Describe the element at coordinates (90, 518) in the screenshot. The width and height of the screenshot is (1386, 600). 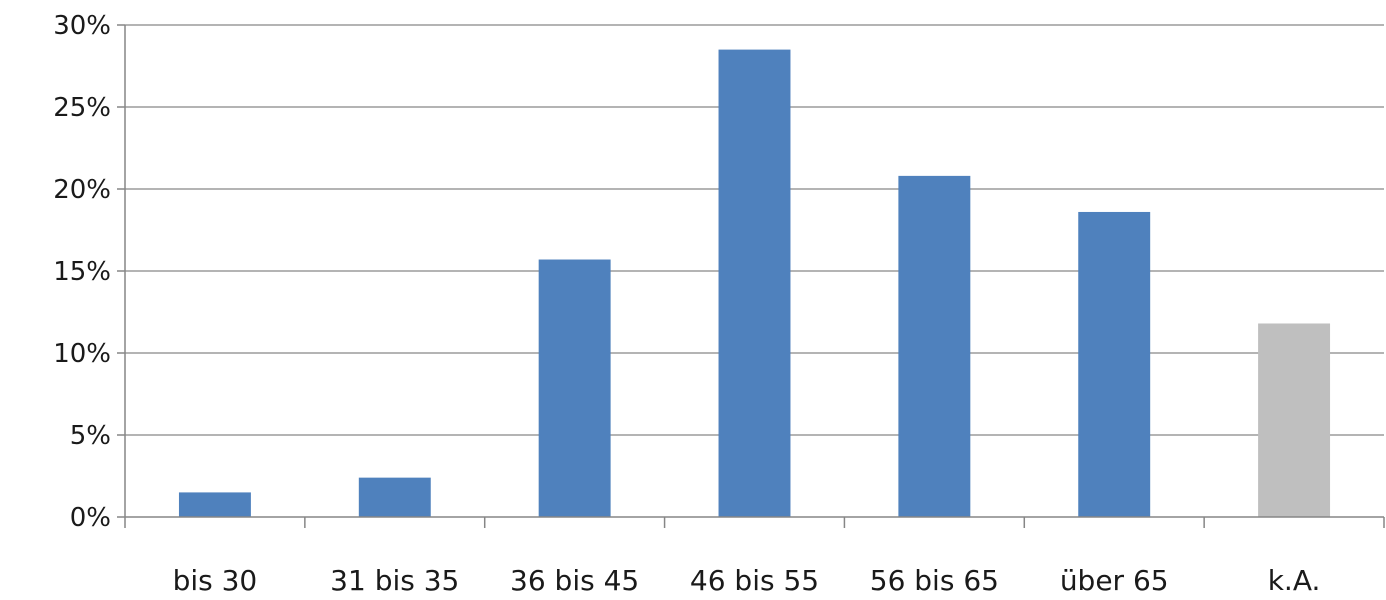
I see `y-tick-label: 0%` at that location.